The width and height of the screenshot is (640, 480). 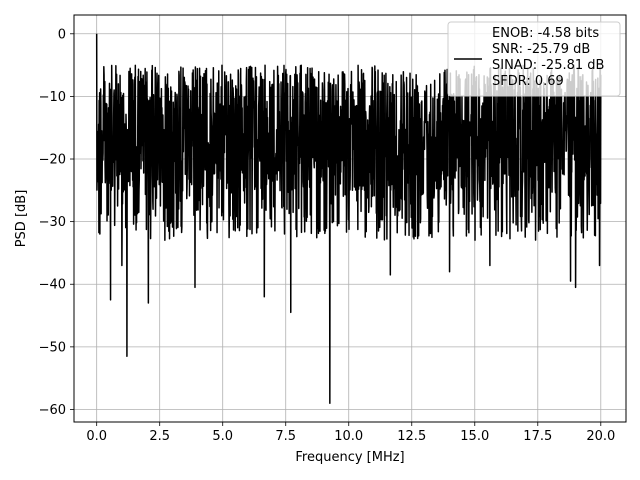 I want to click on legend-entry-enob: ENOB: -4.58 bits, so click(x=545, y=33).